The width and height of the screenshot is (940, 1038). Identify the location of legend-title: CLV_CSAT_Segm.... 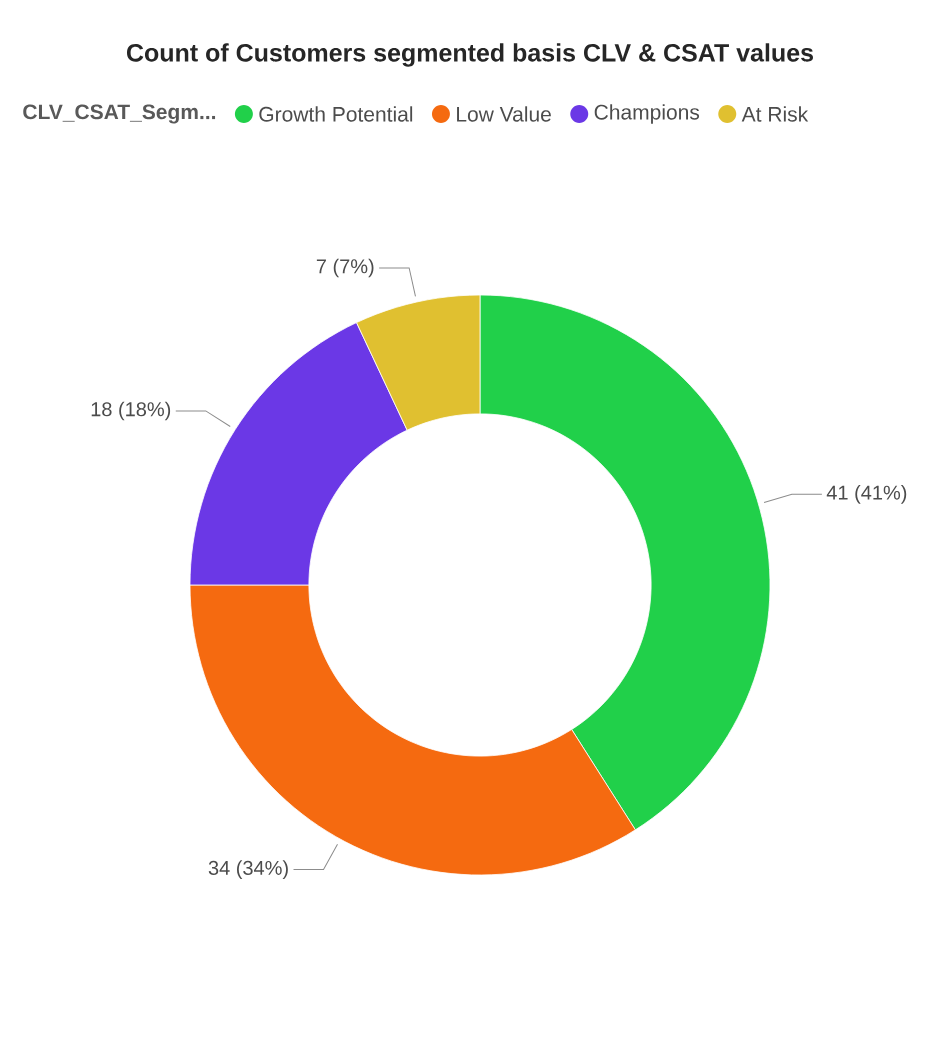
(119, 114).